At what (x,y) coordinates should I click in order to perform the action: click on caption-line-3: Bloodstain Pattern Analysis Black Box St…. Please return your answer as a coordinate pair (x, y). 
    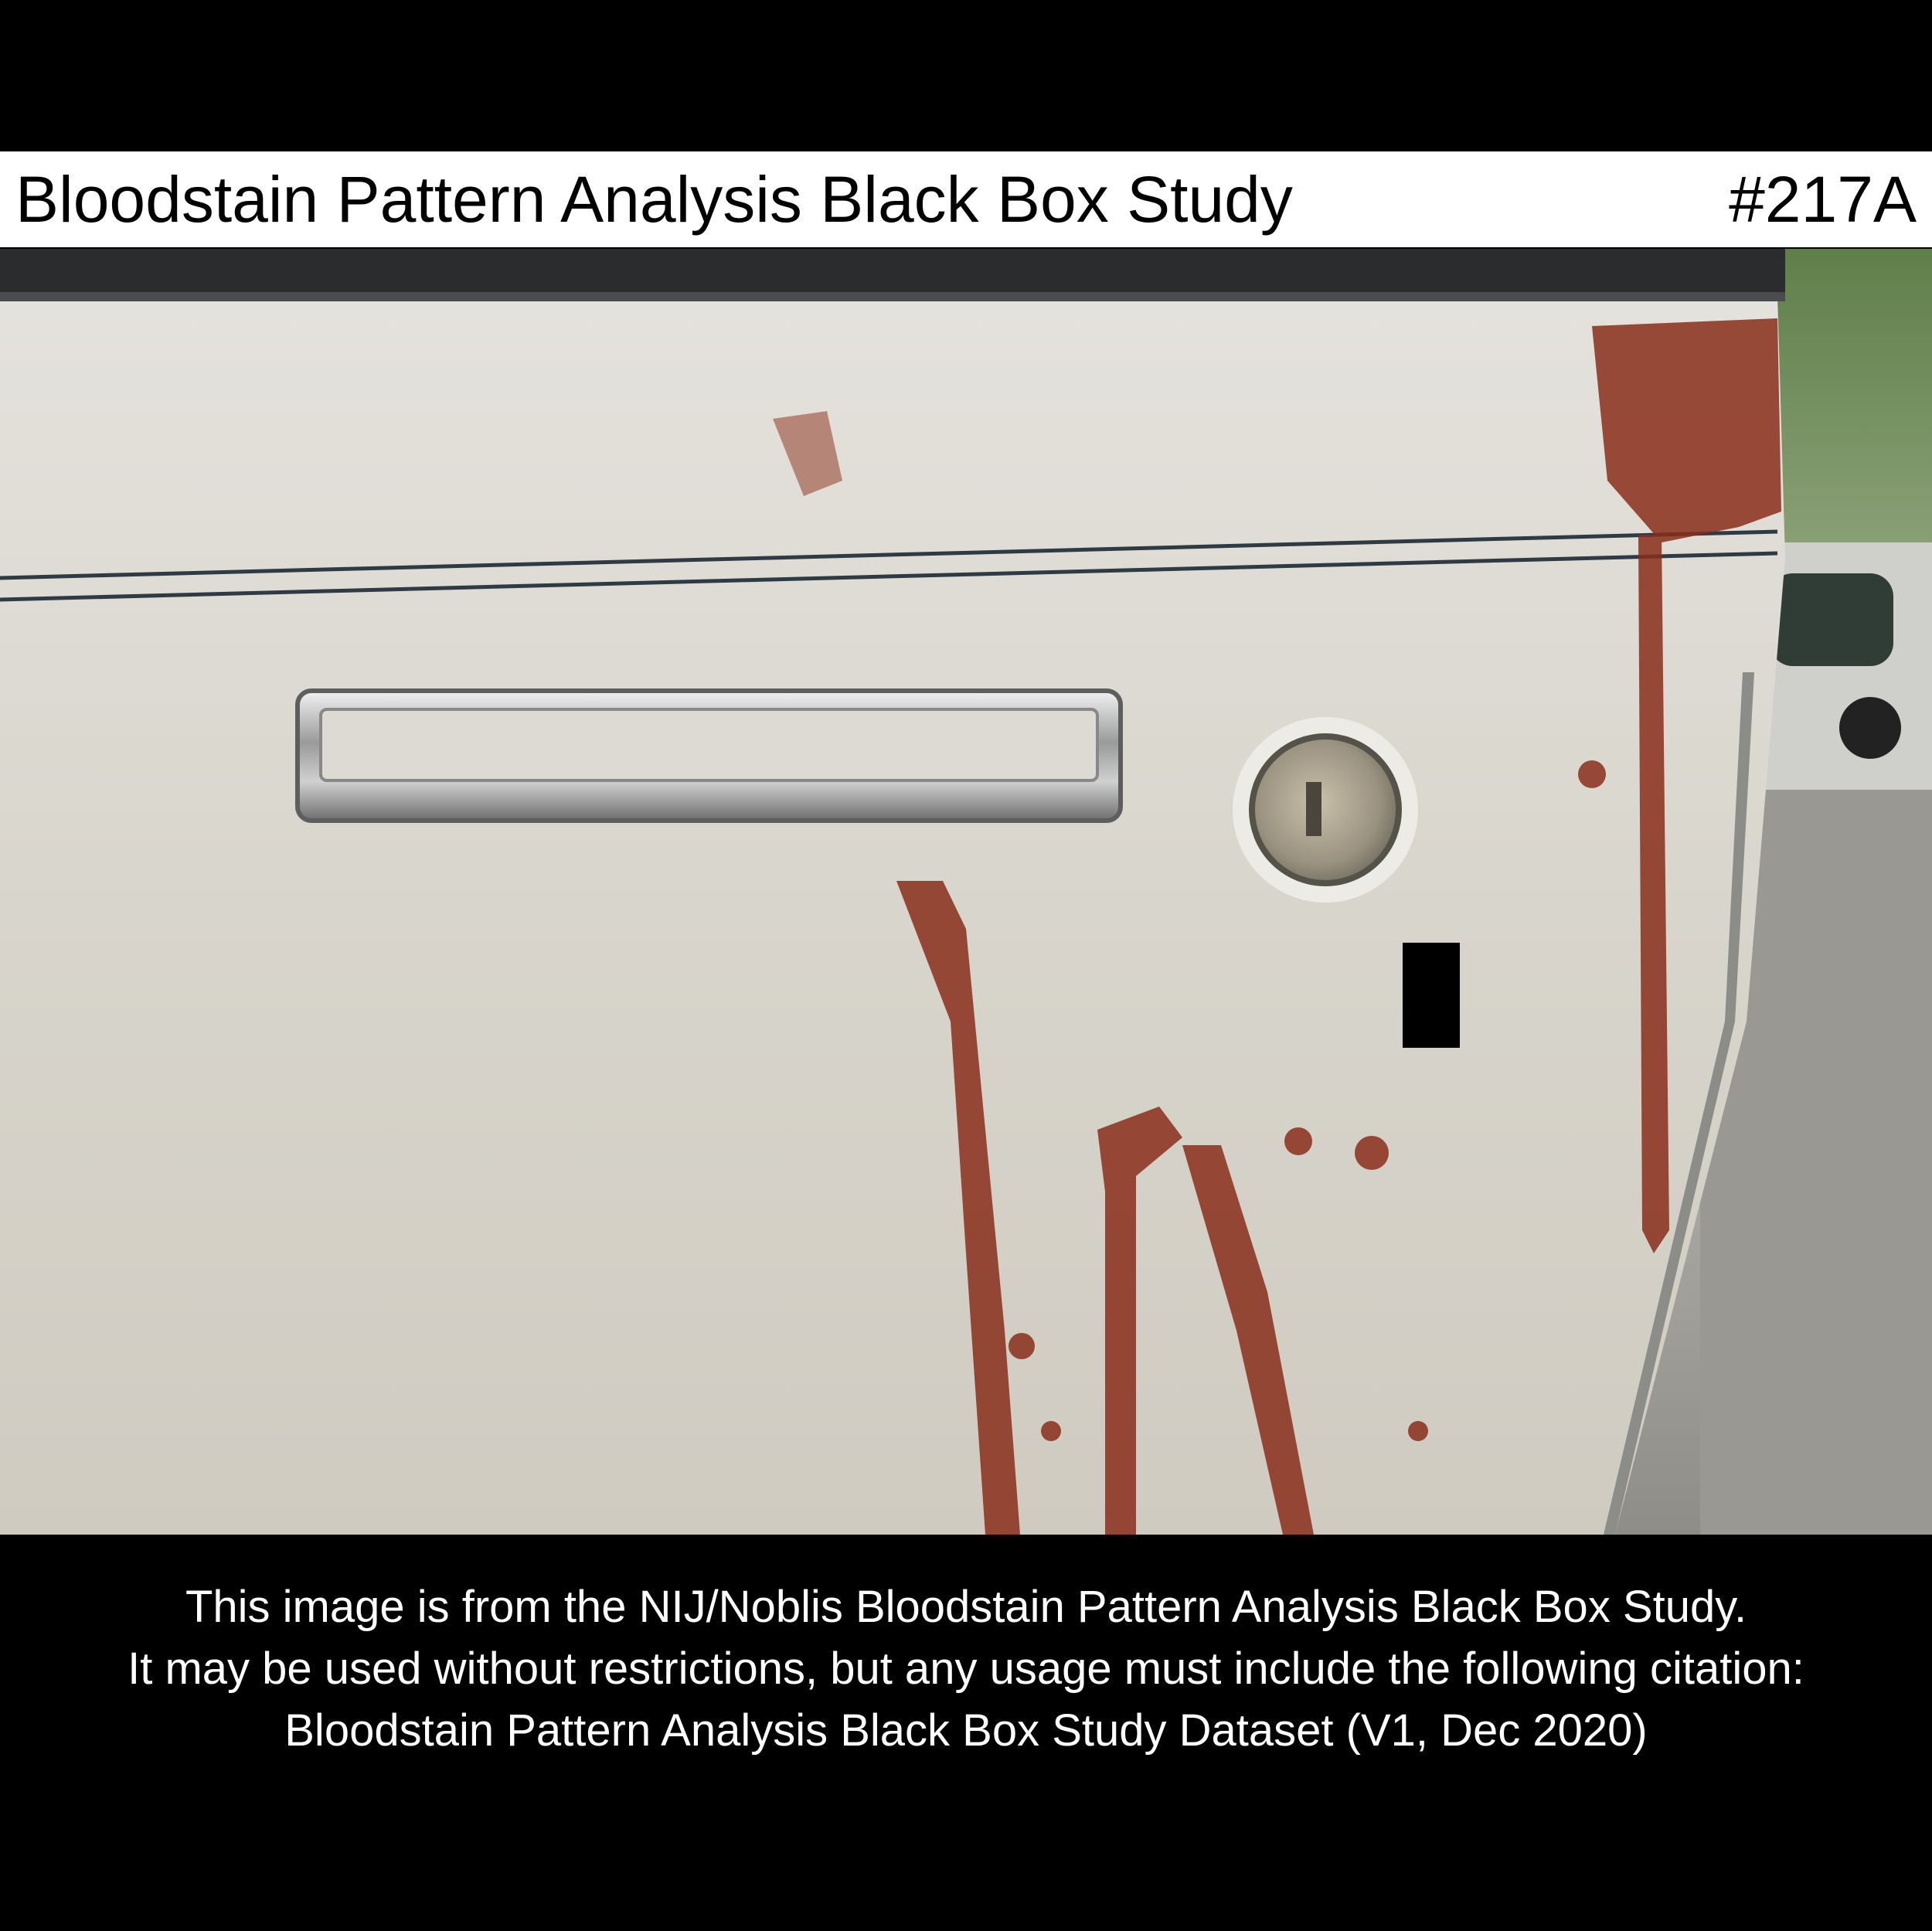
    Looking at the image, I should click on (966, 1730).